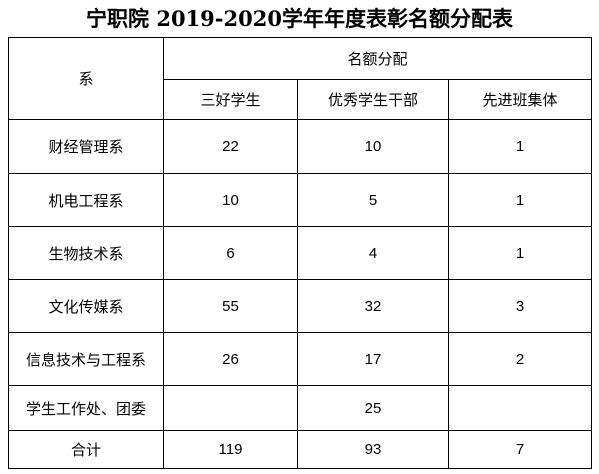 The width and height of the screenshot is (599, 474). I want to click on table-row: 财经管理系 22 10 1, so click(300, 146).